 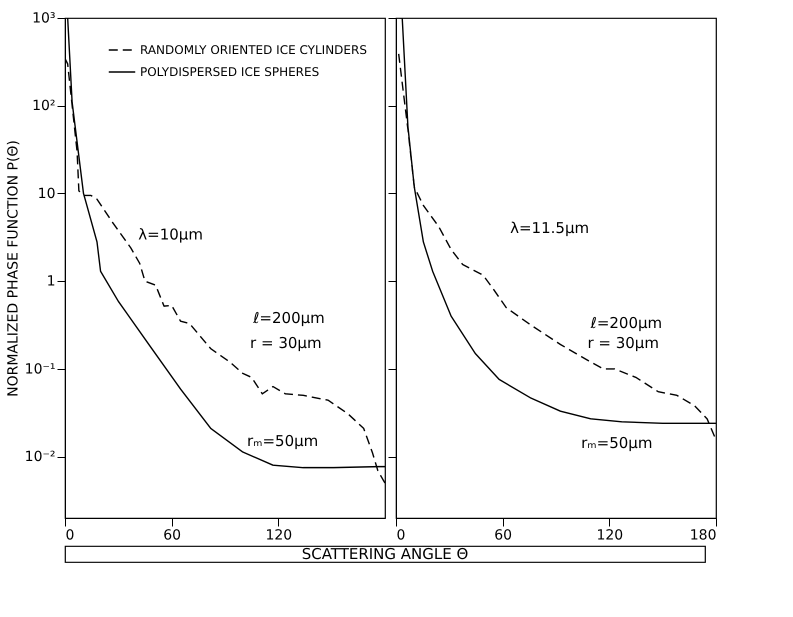 I want to click on y-tick-label: 10, so click(x=47, y=194).